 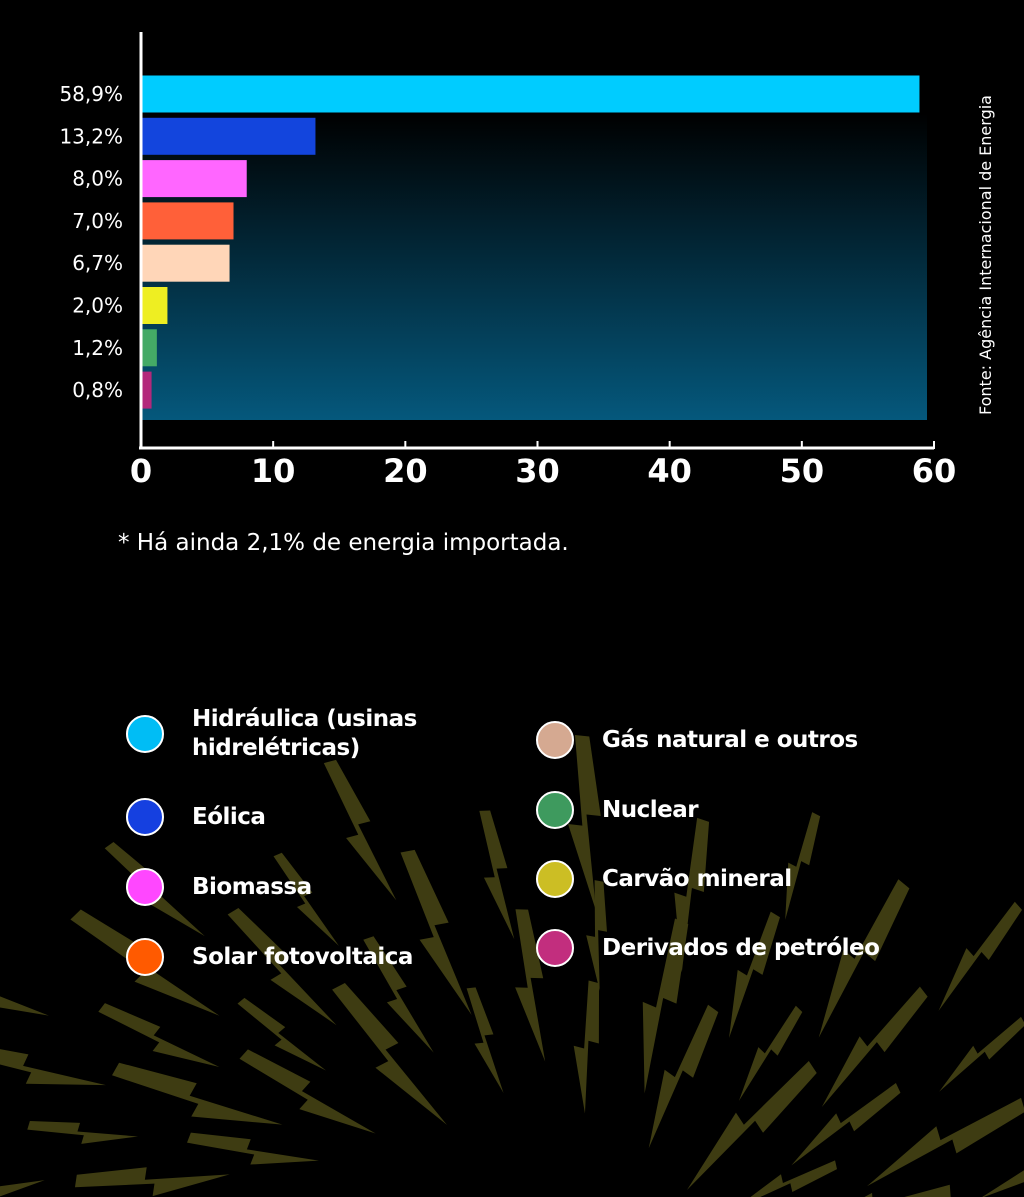 I want to click on legend-item-carvao: Carvão mineral, so click(x=664, y=879).